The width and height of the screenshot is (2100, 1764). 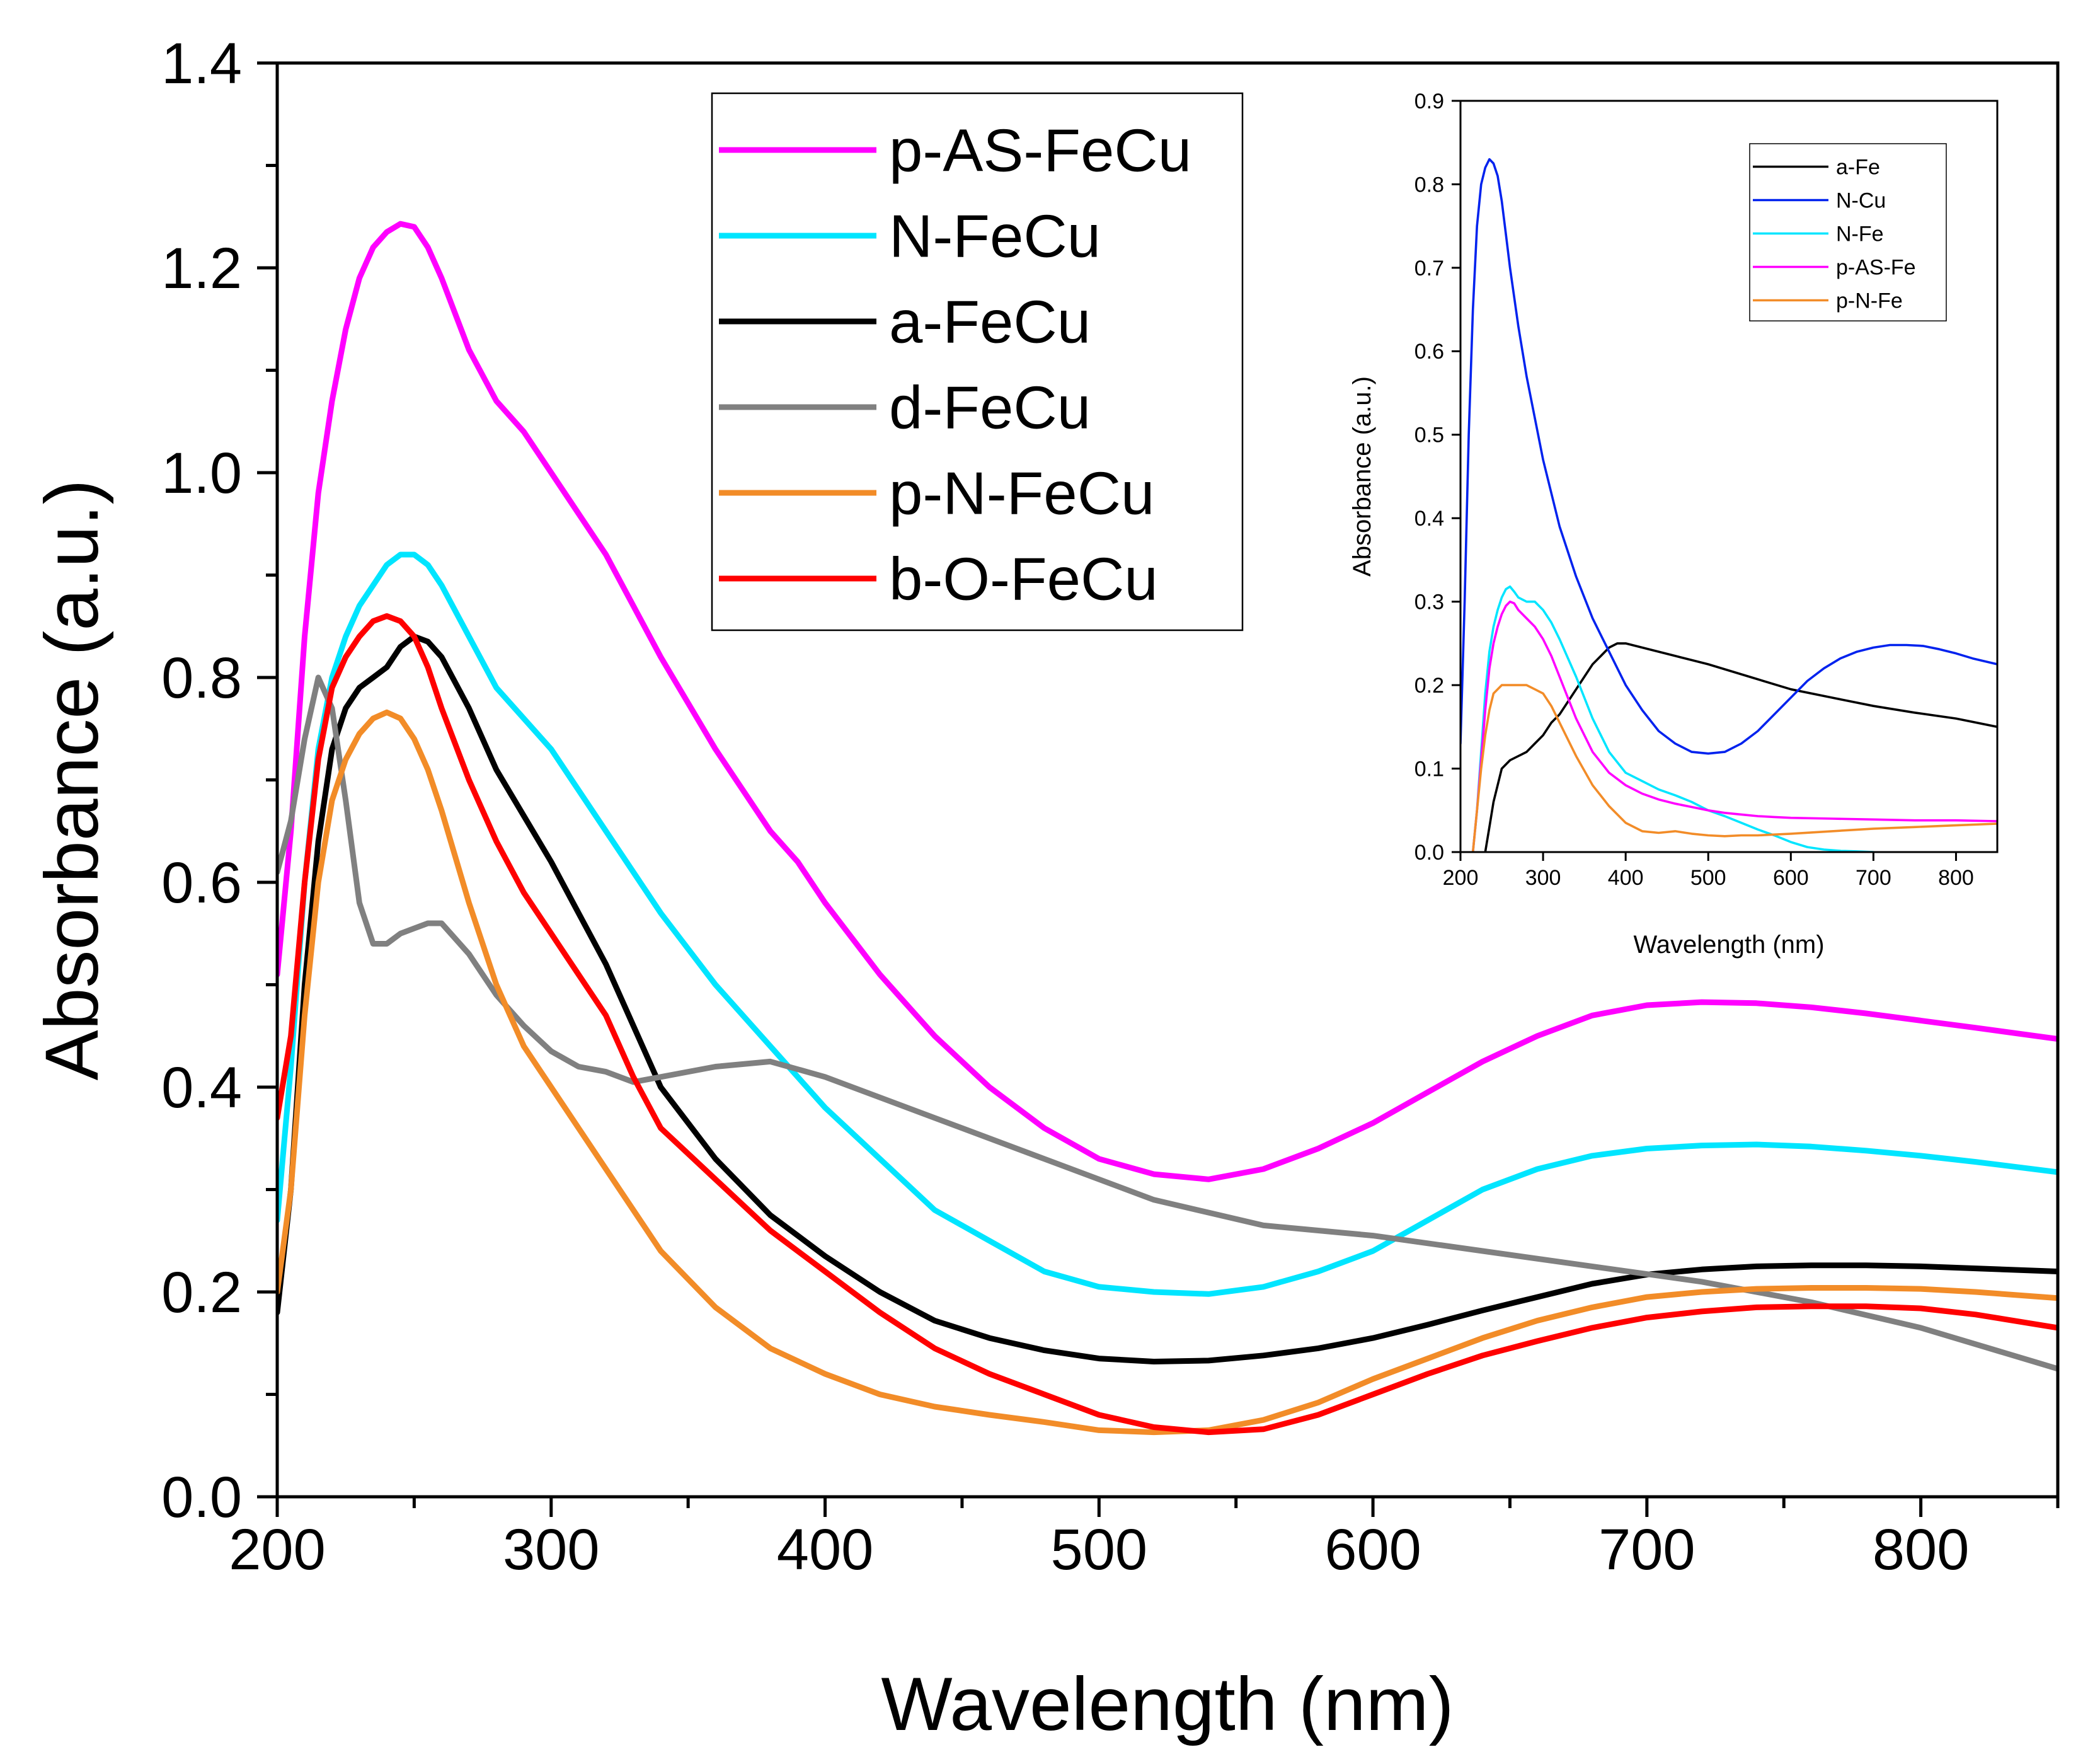 I want to click on inset-series-group, so click(x=1728, y=505).